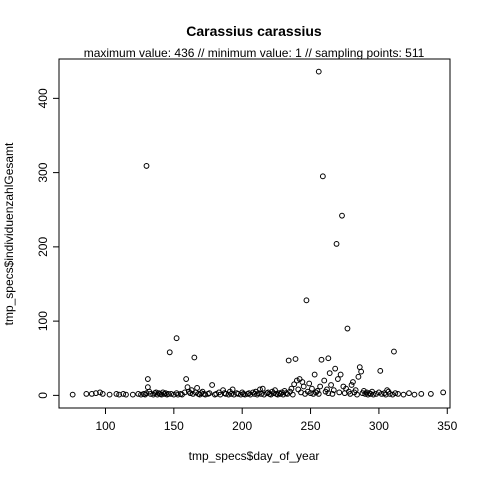 The width and height of the screenshot is (480, 480). I want to click on x-axis: 100 150 200 250 300 350, so click(276, 420).